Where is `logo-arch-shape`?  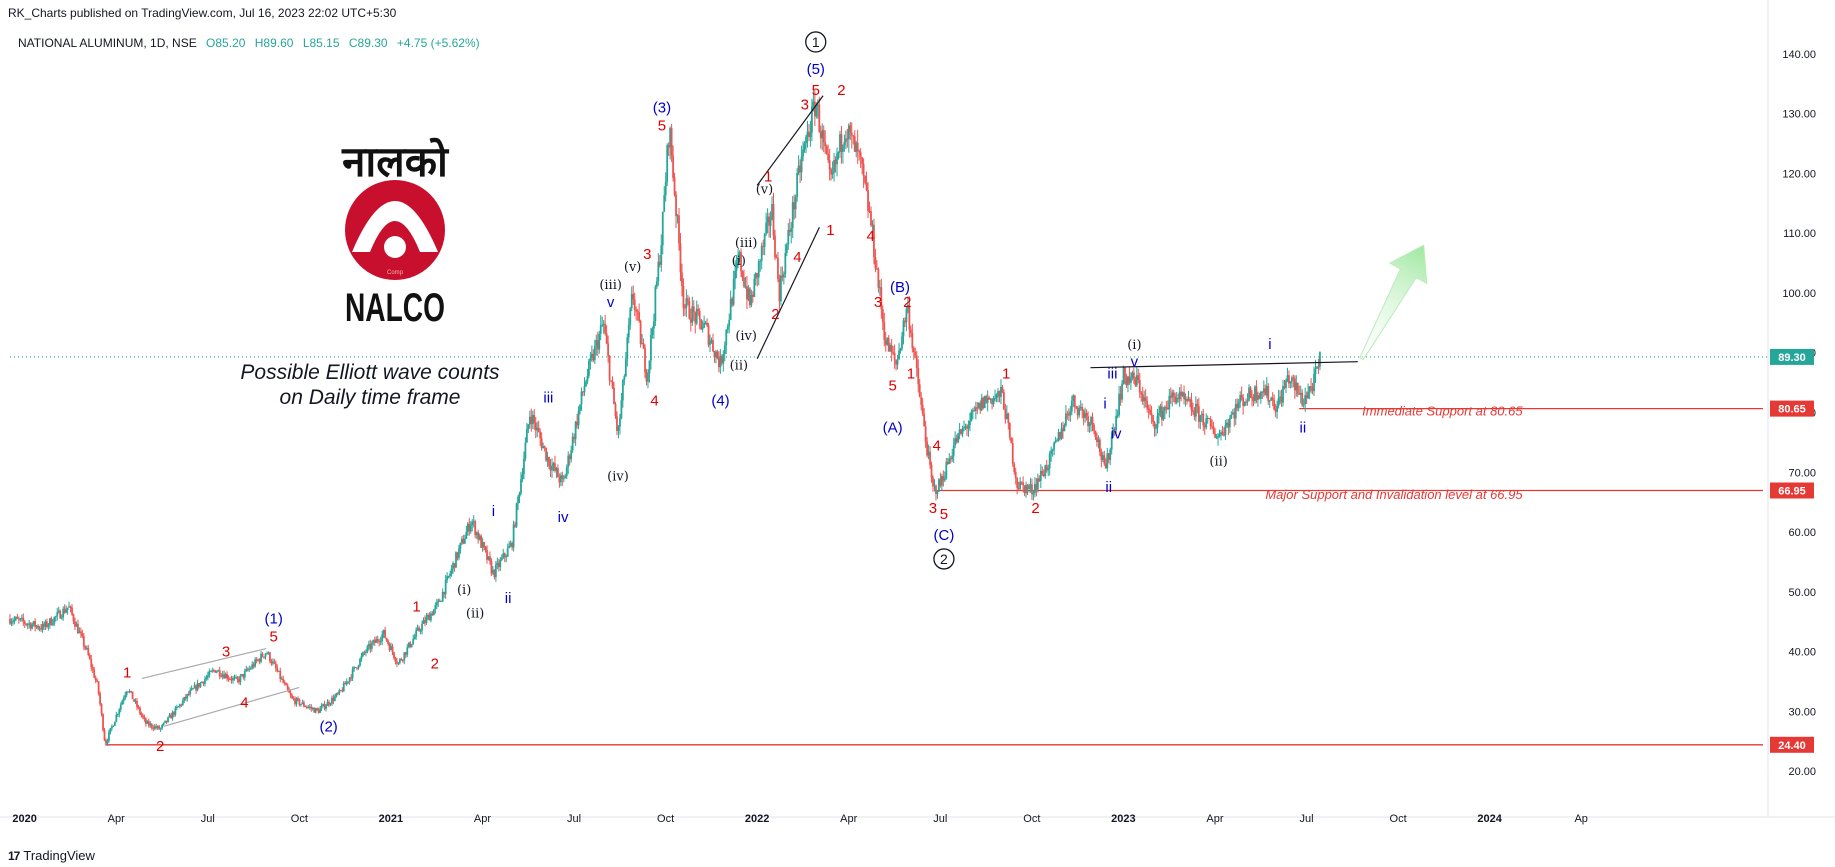 logo-arch-shape is located at coordinates (395, 226).